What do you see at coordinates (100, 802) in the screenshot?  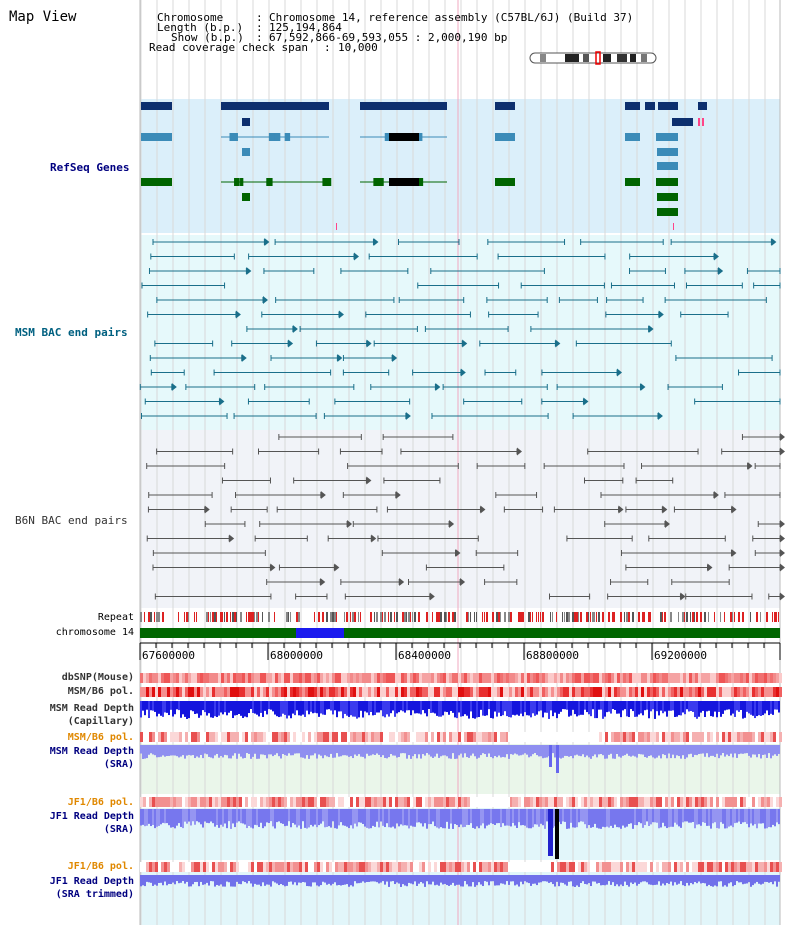 I see `label-jf1-pol: JF1/B6 pol.` at bounding box center [100, 802].